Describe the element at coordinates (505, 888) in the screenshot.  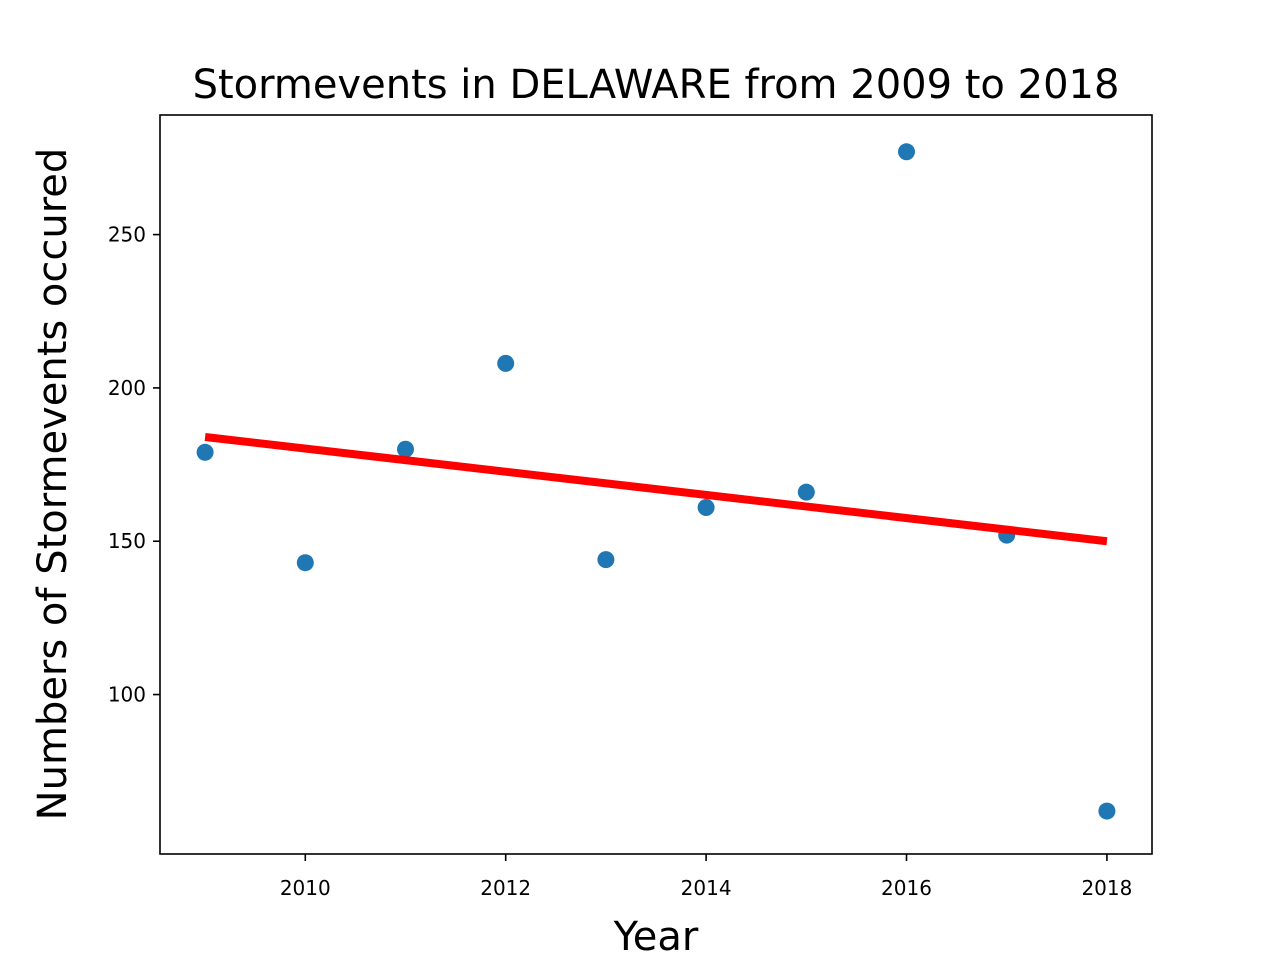
I see `x-tick-label: 2012` at that location.